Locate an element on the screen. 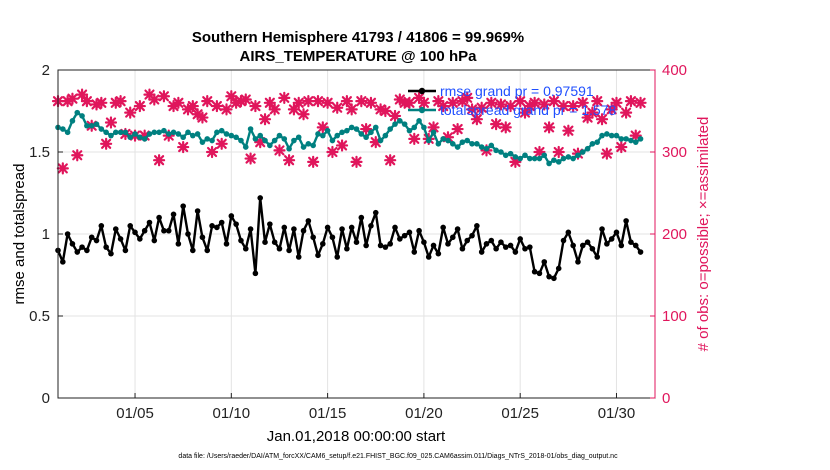 The height and width of the screenshot is (470, 830). right-tick-label: 300 is located at coordinates (674, 152).